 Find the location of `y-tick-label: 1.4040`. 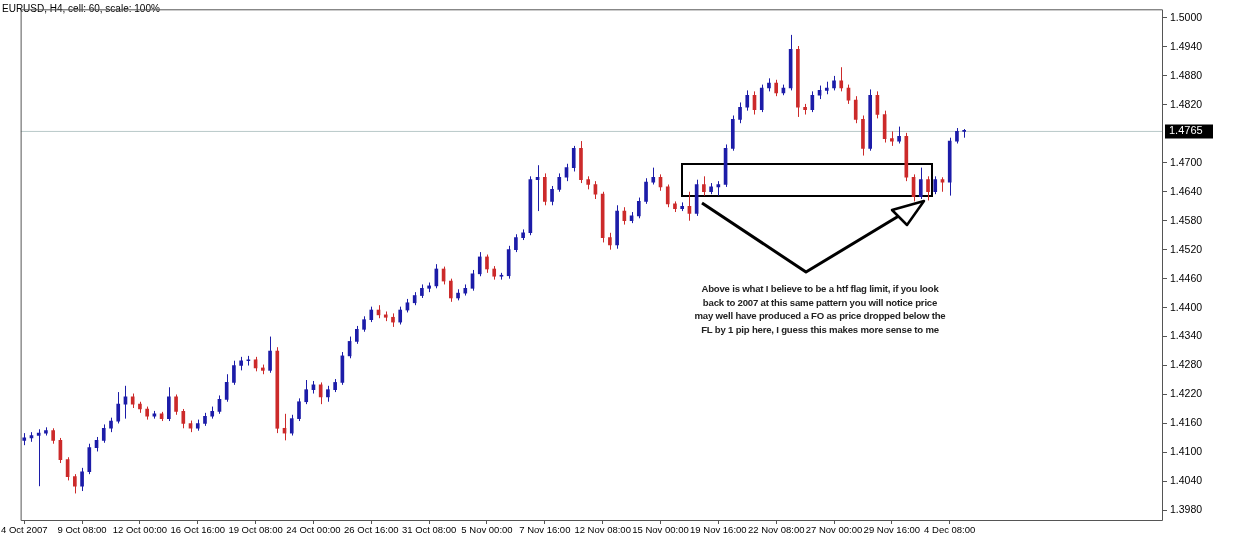

y-tick-label: 1.4040 is located at coordinates (1186, 480).